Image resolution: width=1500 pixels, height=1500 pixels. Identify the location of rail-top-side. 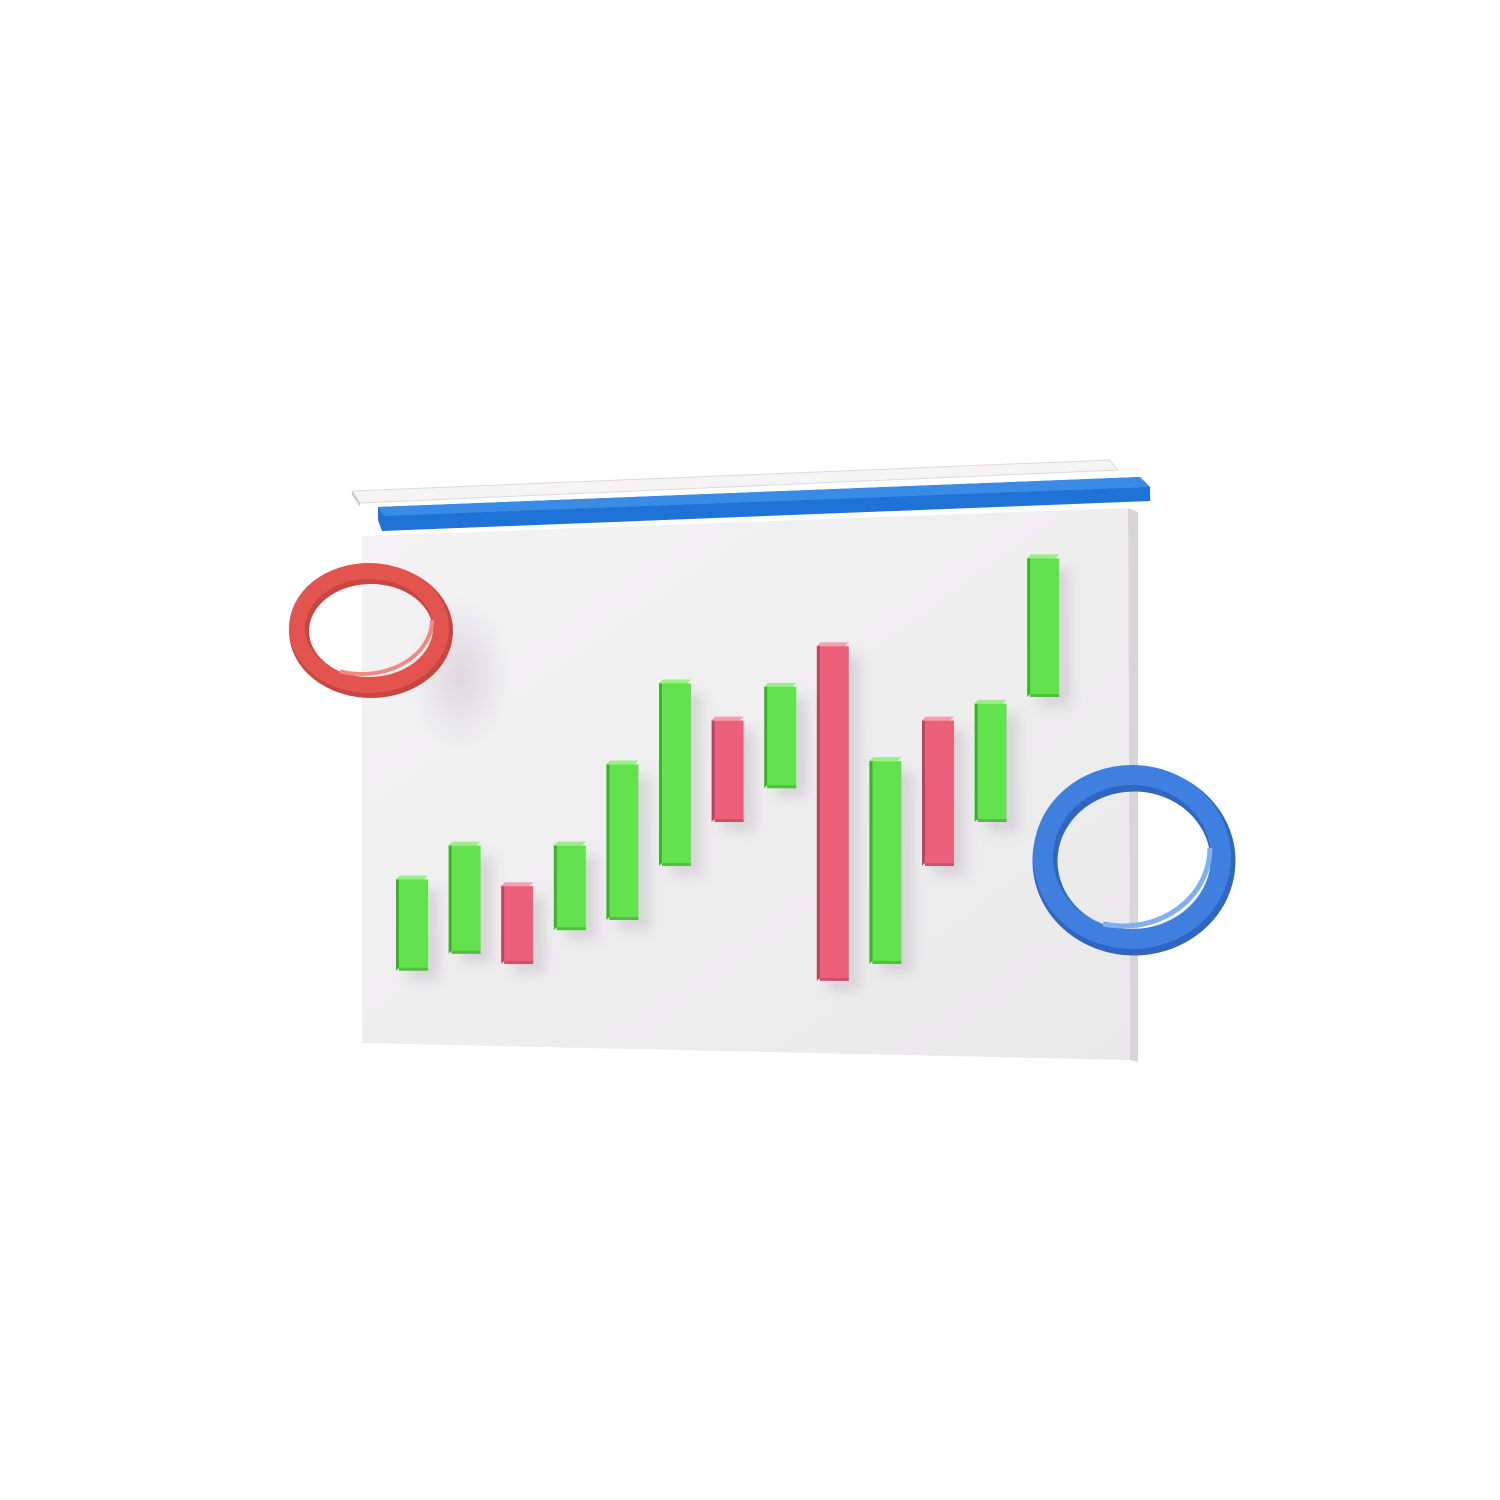
(356, 499).